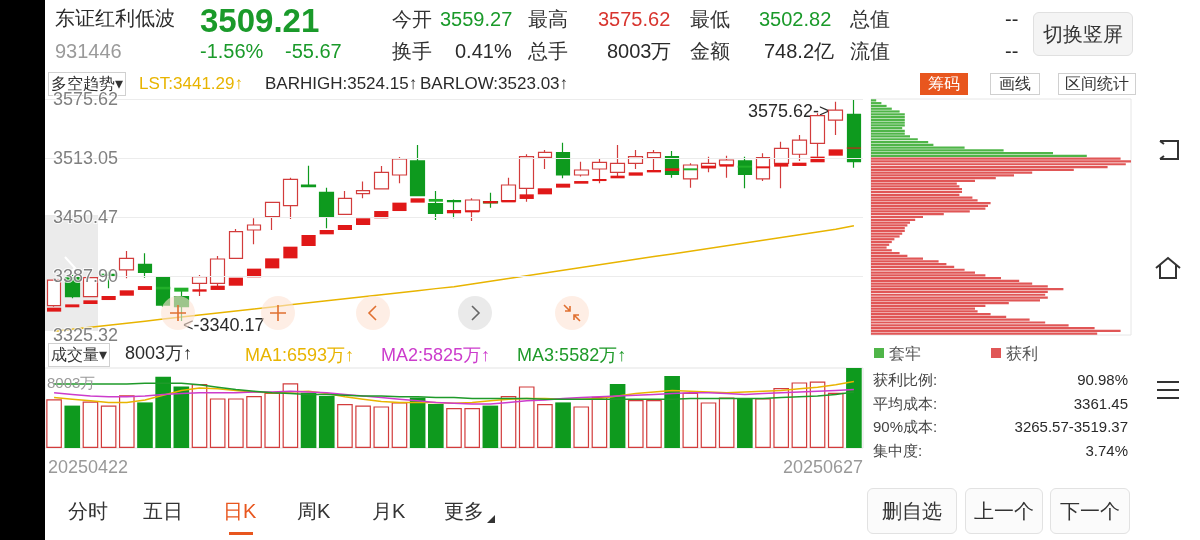 The width and height of the screenshot is (1200, 540). What do you see at coordinates (260, 20) in the screenshot?
I see `text: 3509.21` at bounding box center [260, 20].